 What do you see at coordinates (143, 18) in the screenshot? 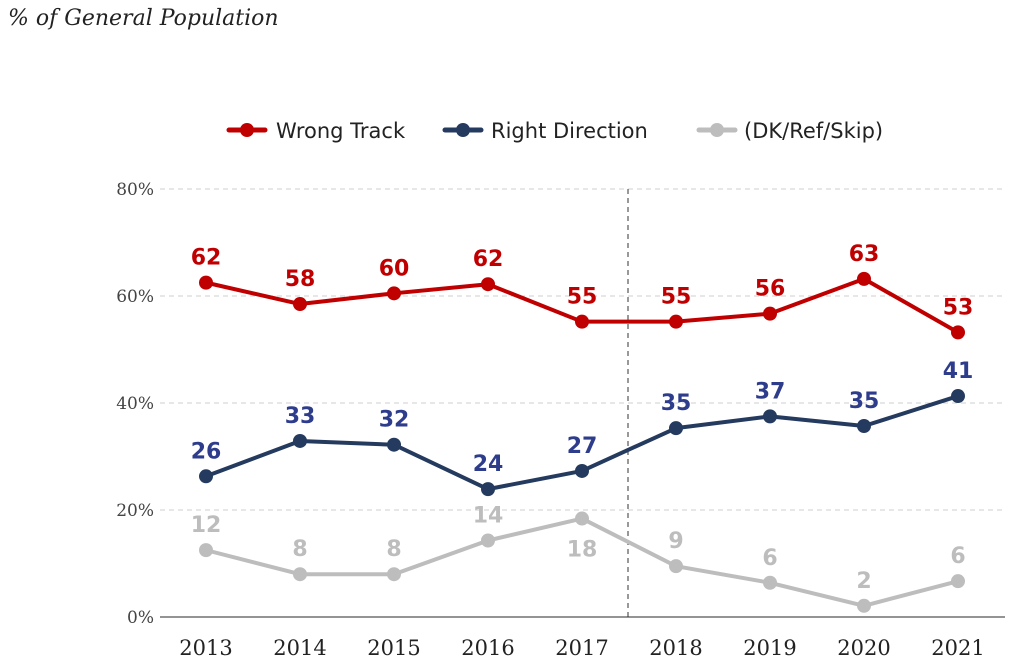
I see `chart-subtitle: % of General Population` at bounding box center [143, 18].